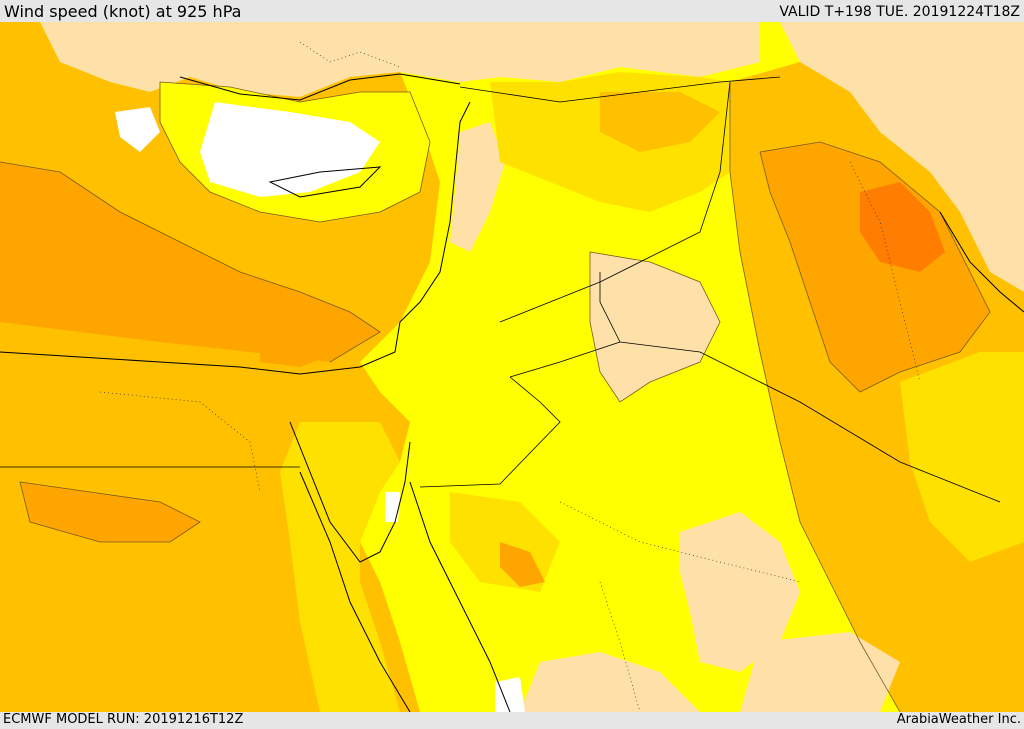 The image size is (1024, 729). I want to click on syria-orange-patch, so click(660, 122).